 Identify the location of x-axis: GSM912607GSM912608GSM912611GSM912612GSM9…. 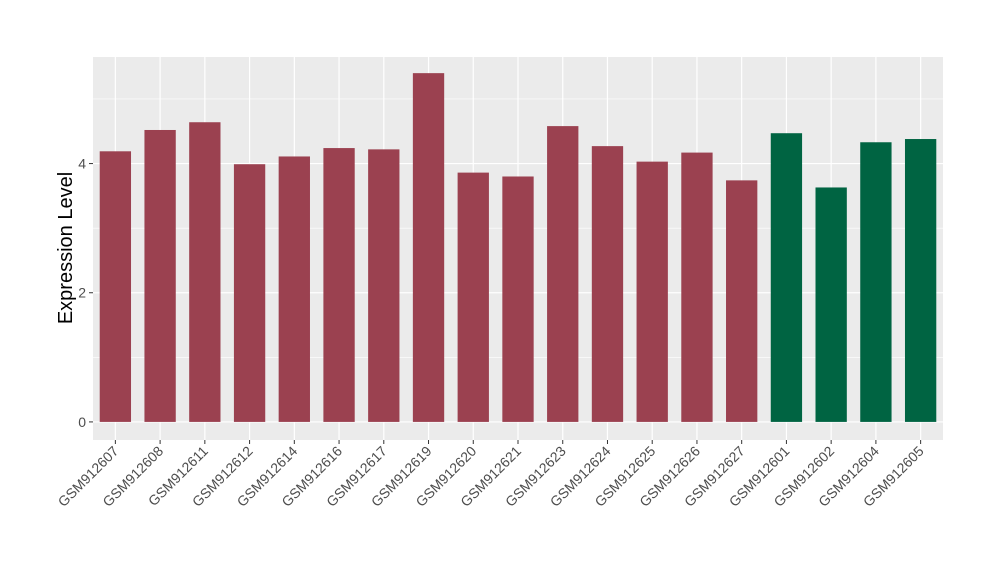
(491, 475).